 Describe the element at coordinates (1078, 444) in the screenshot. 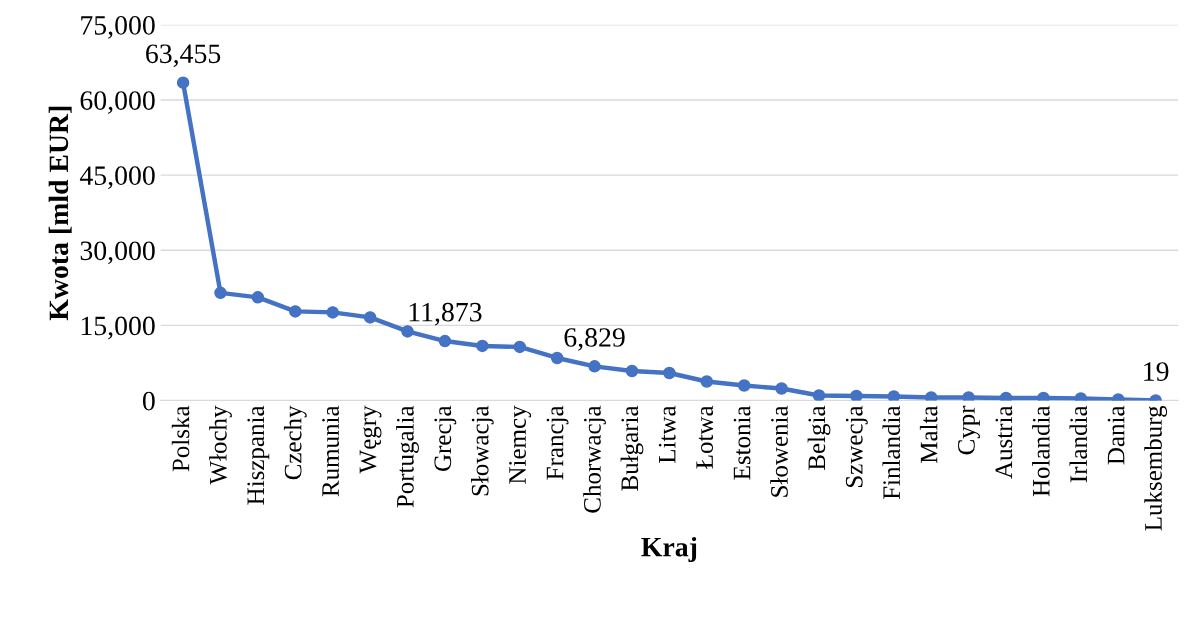

I see `x-tick-label: Irlandia` at that location.